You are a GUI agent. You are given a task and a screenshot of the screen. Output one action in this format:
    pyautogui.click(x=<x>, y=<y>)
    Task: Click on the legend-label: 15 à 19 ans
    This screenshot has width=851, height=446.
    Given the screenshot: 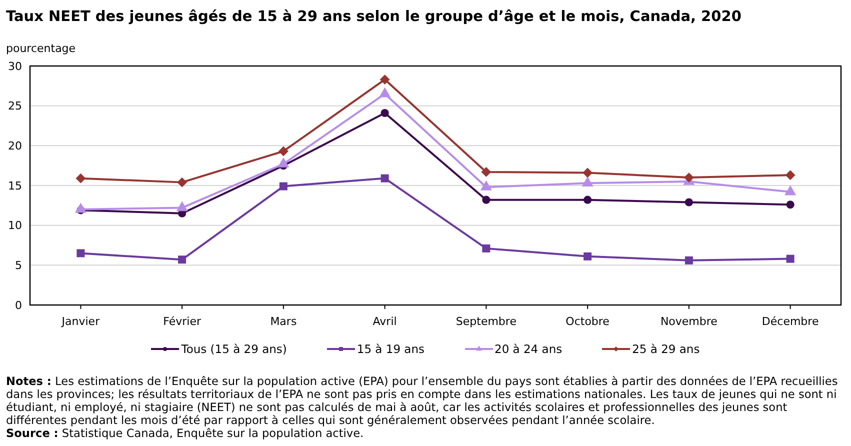 What is the action you would take?
    pyautogui.click(x=390, y=349)
    